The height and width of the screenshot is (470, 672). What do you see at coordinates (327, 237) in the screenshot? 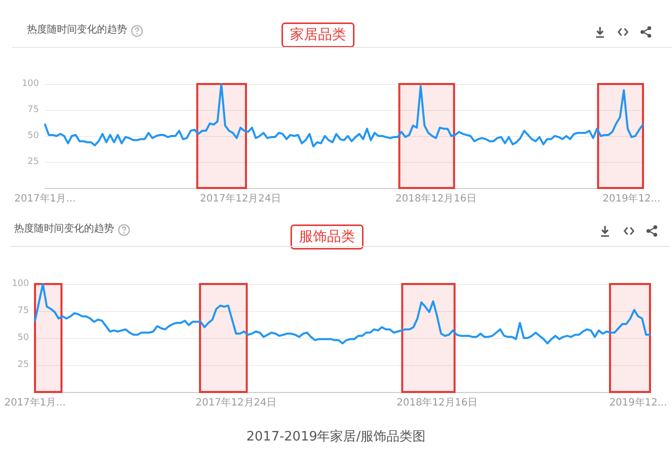
I see `text: 服饰品类` at bounding box center [327, 237].